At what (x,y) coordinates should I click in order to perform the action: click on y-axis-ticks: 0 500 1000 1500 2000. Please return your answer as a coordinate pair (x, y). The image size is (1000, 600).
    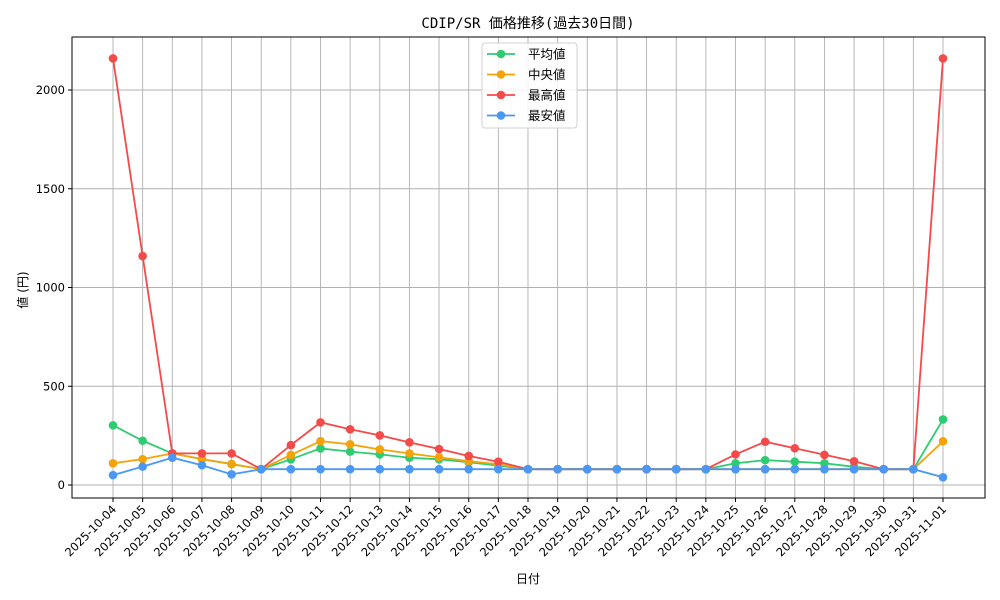
    Looking at the image, I should click on (54, 287).